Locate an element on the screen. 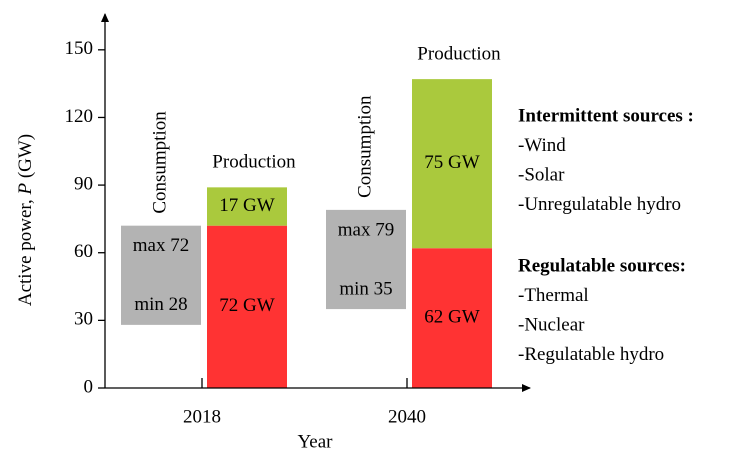  legend-heading: Regulatable sources: is located at coordinates (602, 265).